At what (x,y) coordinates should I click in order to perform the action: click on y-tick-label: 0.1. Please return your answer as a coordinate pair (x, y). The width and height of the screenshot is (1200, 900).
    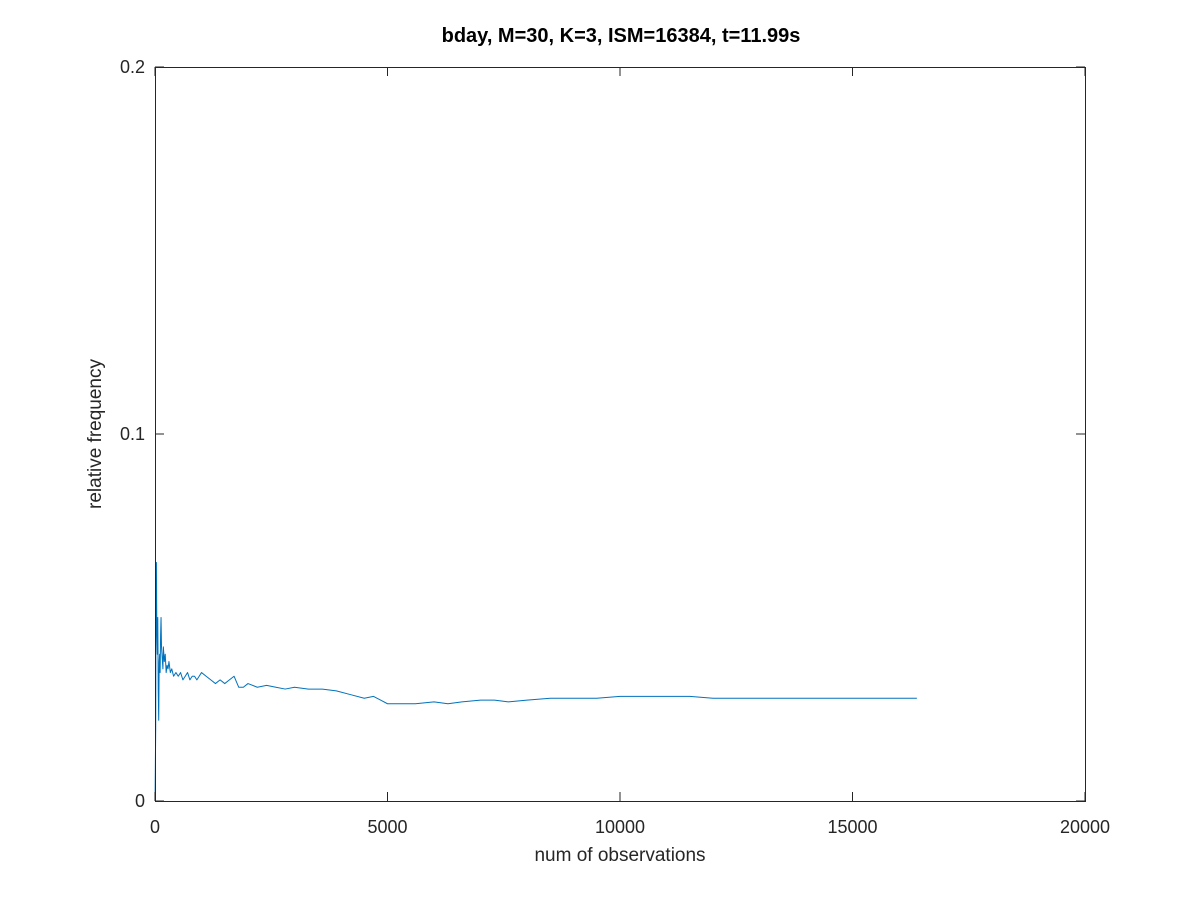
    Looking at the image, I should click on (132, 434).